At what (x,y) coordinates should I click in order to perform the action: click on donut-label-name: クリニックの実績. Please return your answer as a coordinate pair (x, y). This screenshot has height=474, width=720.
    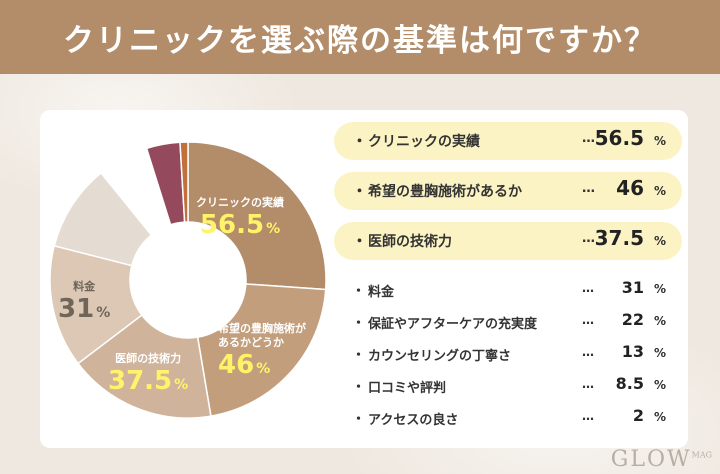
    Looking at the image, I should click on (240, 202).